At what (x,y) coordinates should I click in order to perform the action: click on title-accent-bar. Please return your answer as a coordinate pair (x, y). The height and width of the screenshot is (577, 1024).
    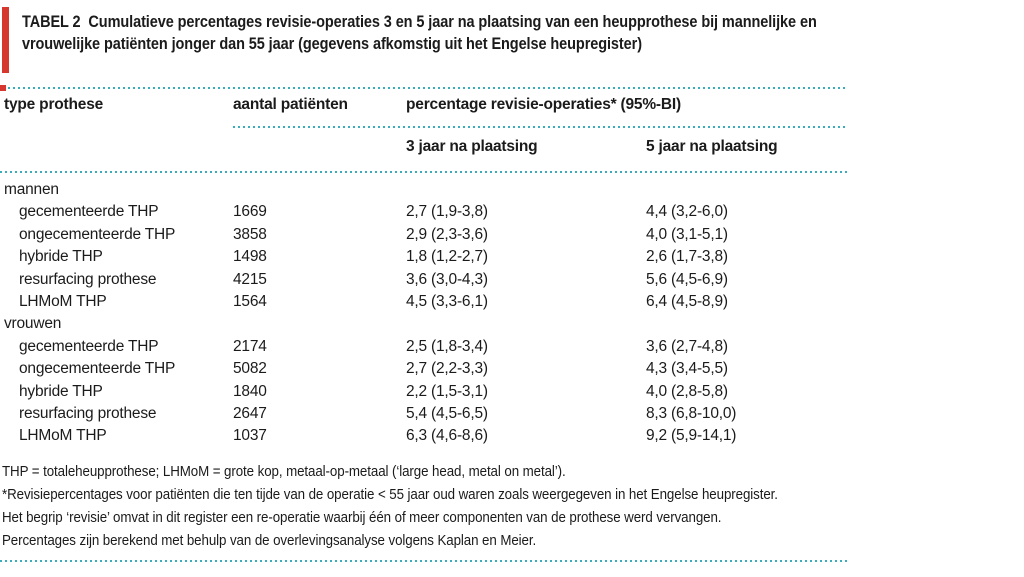
    Looking at the image, I should click on (5, 40).